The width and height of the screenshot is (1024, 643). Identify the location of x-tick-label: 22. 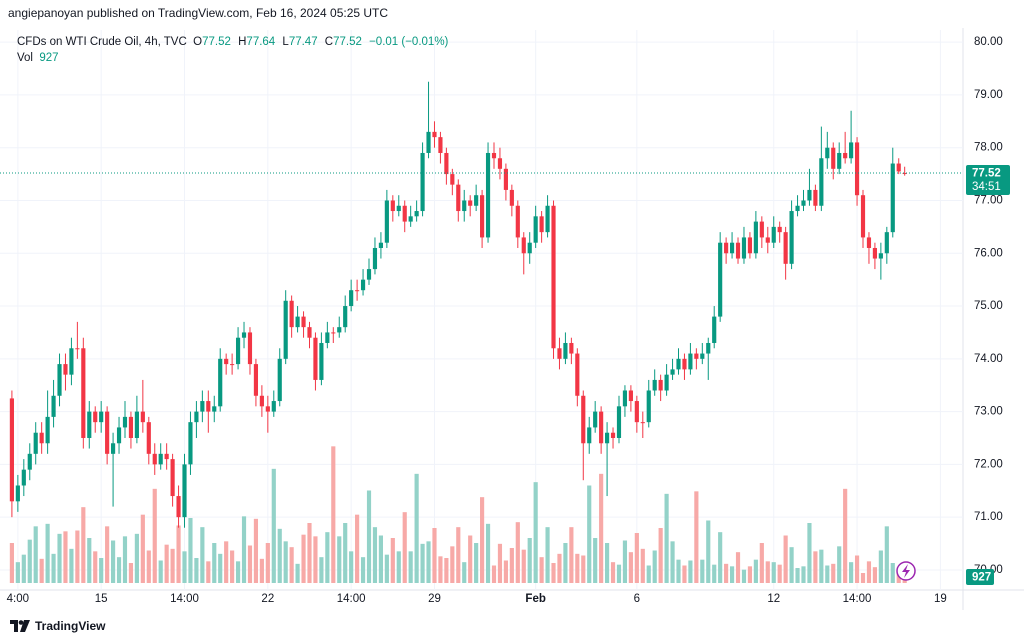
(267, 599).